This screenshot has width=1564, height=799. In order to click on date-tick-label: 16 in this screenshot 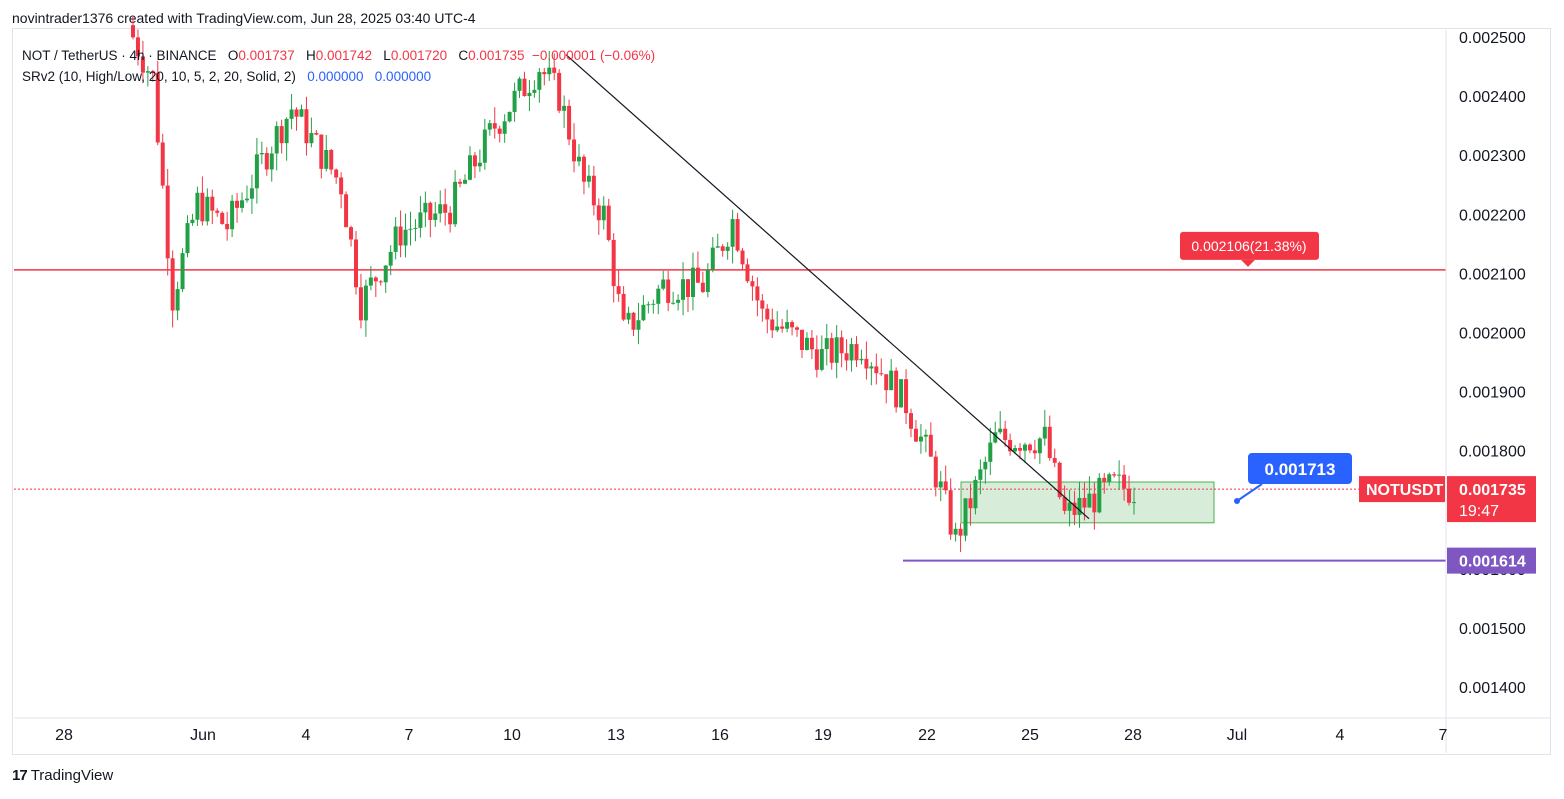, I will do `click(720, 735)`.